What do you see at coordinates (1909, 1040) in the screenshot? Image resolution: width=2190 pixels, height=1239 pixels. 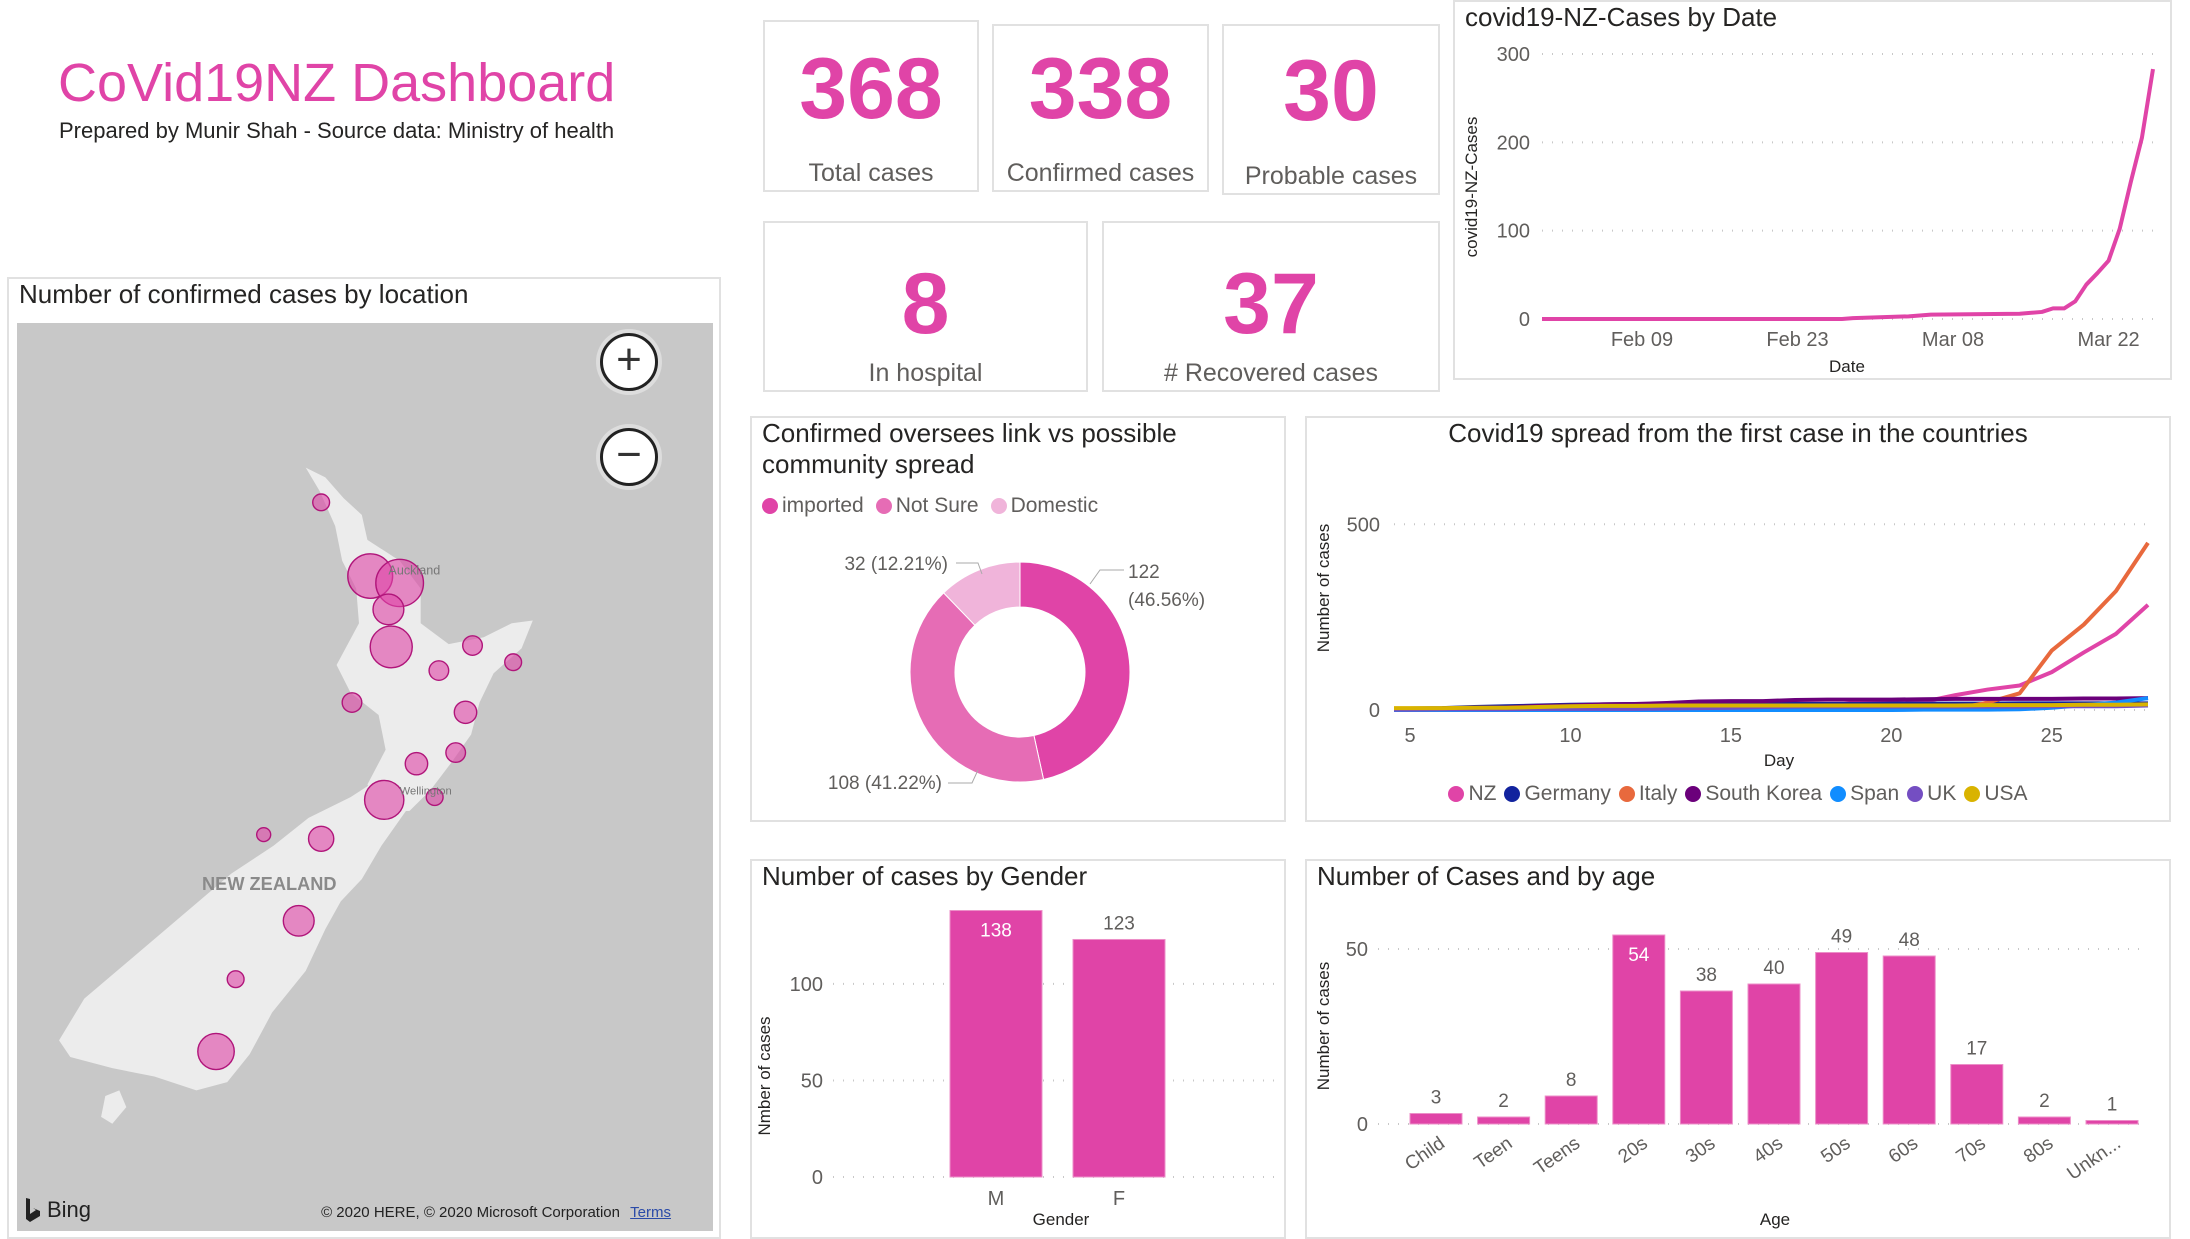 I see `bar-60s` at bounding box center [1909, 1040].